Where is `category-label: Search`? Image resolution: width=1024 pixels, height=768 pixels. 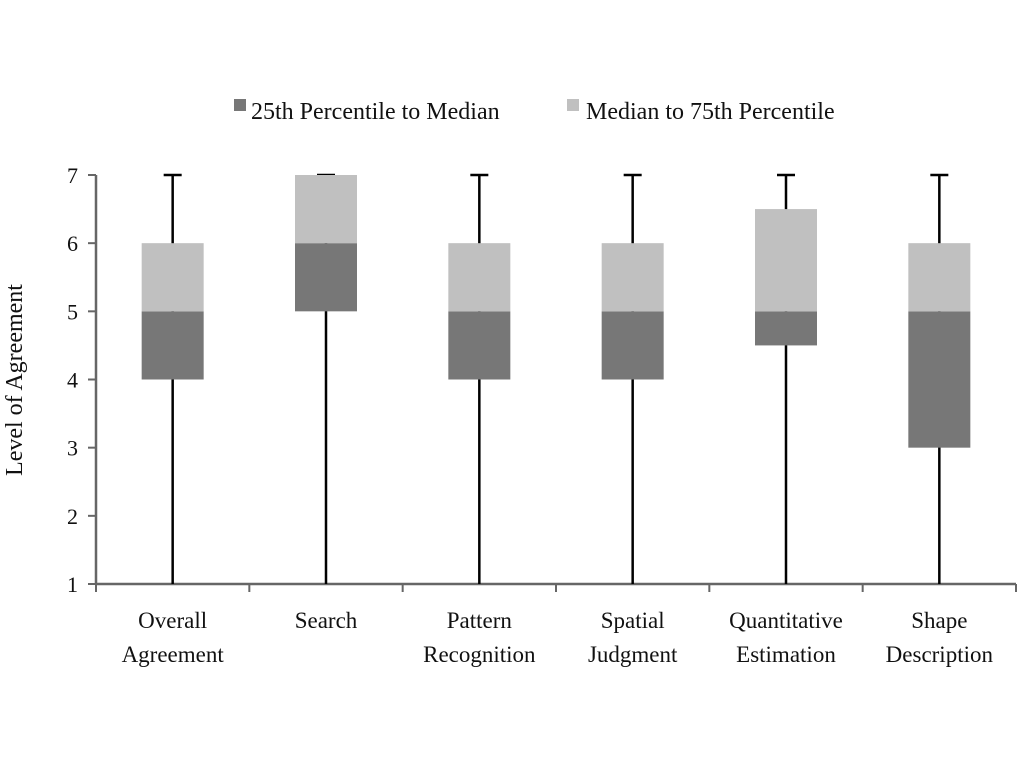
category-label: Search is located at coordinates (326, 620).